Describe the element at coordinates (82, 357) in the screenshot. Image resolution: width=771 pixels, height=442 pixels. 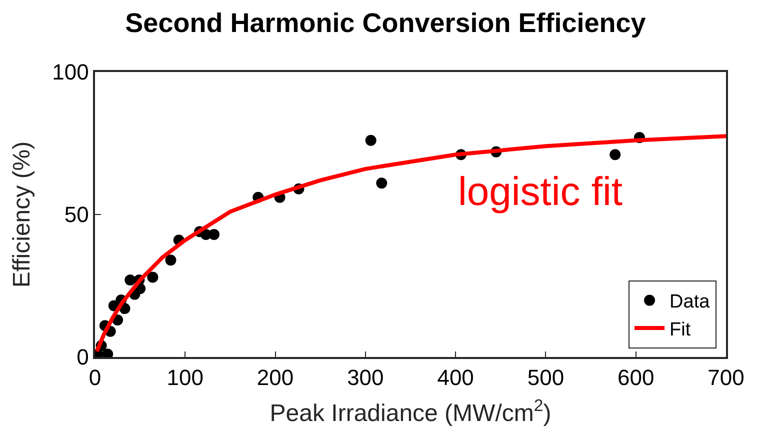
I see `y-tick-label: 0` at that location.